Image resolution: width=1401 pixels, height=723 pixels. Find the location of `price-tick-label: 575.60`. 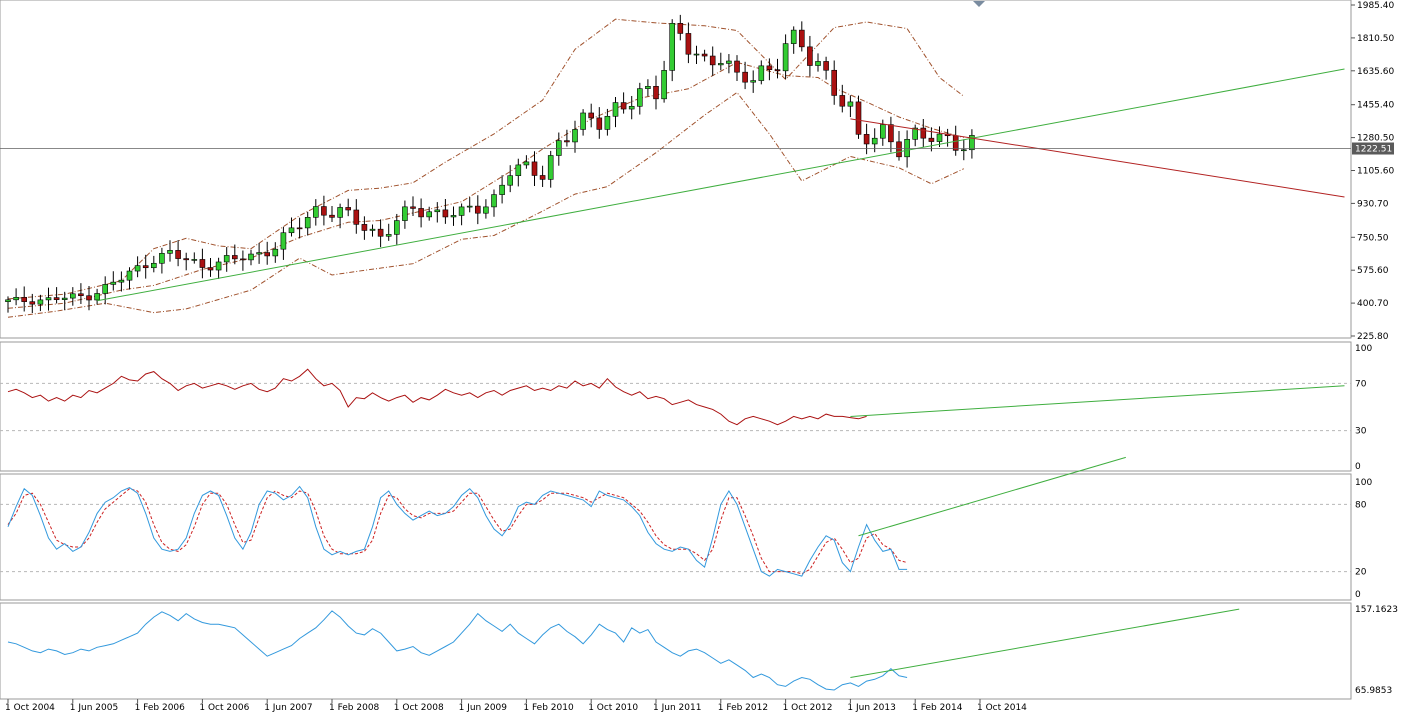

price-tick-label: 575.60 is located at coordinates (1373, 271).